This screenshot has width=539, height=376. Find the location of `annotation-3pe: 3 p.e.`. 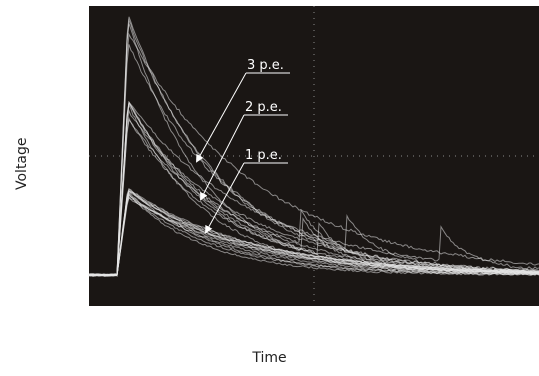

annotation-3pe: 3 p.e. is located at coordinates (243, 110).